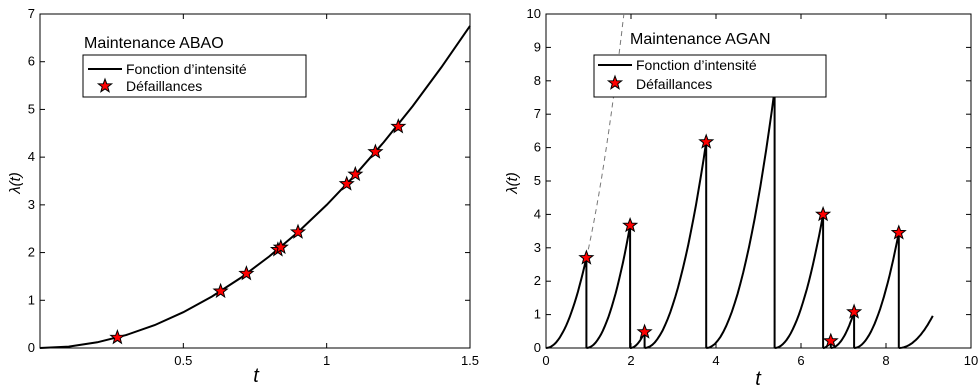 This screenshot has width=978, height=387. I want to click on legend-label-intensity-abao: Fonction d’intensité, so click(186, 69).